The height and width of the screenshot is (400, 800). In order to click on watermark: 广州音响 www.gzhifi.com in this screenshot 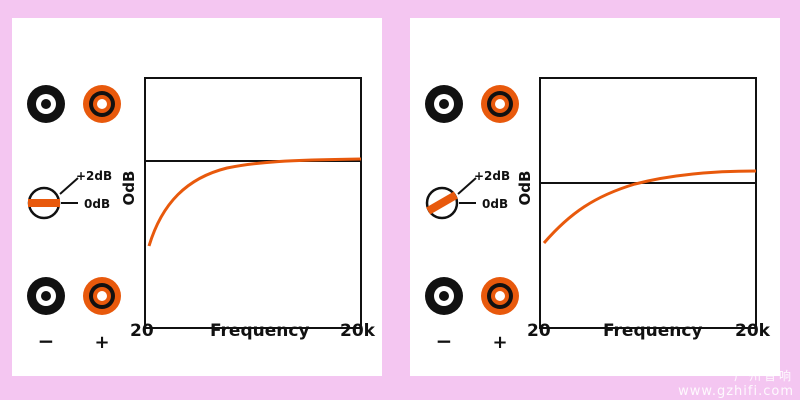, I will do `click(736, 383)`.